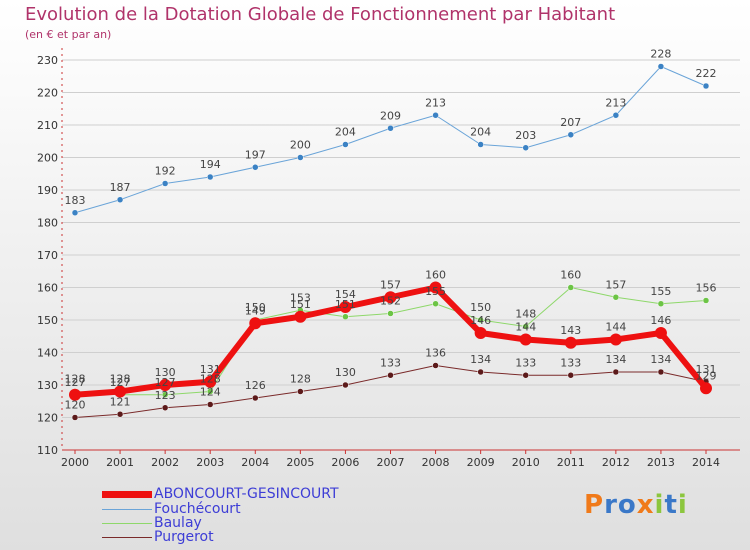 The width and height of the screenshot is (750, 550). What do you see at coordinates (210, 164) in the screenshot?
I see `data-label: 194` at bounding box center [210, 164].